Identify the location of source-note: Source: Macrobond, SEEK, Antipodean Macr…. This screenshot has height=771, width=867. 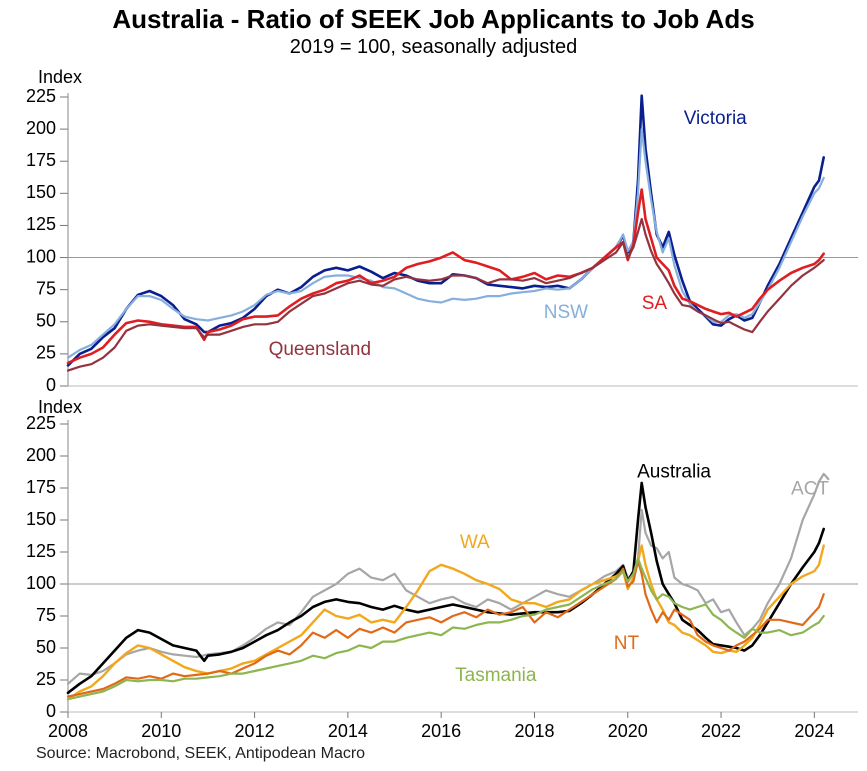
(201, 753).